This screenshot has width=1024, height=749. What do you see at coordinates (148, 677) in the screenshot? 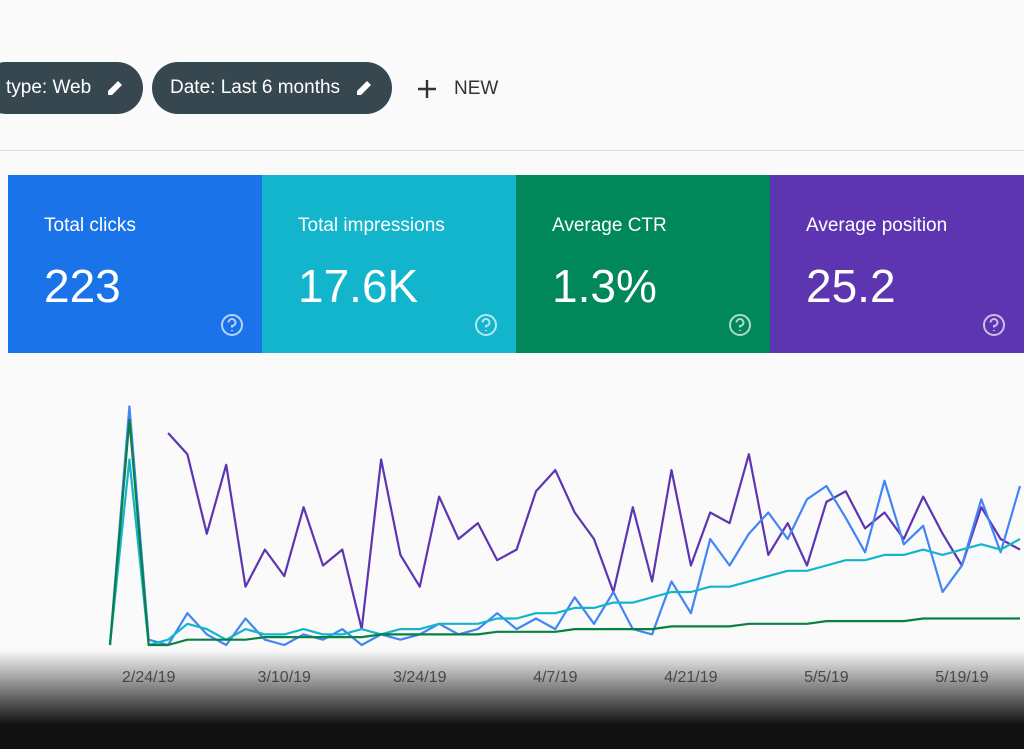
I see `x-tick-label: 2/24/19` at bounding box center [148, 677].